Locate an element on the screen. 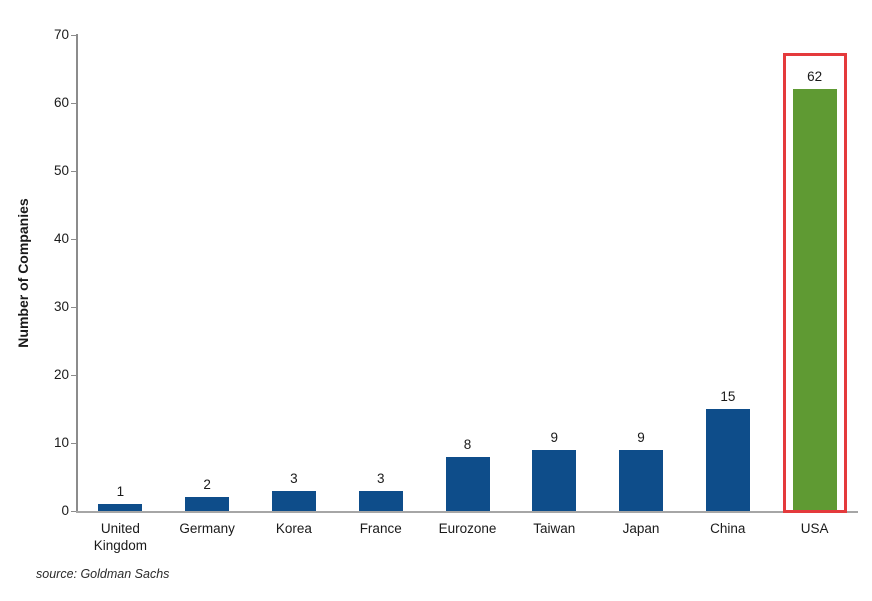 The image size is (872, 601). x-category-label: Korea is located at coordinates (293, 528).